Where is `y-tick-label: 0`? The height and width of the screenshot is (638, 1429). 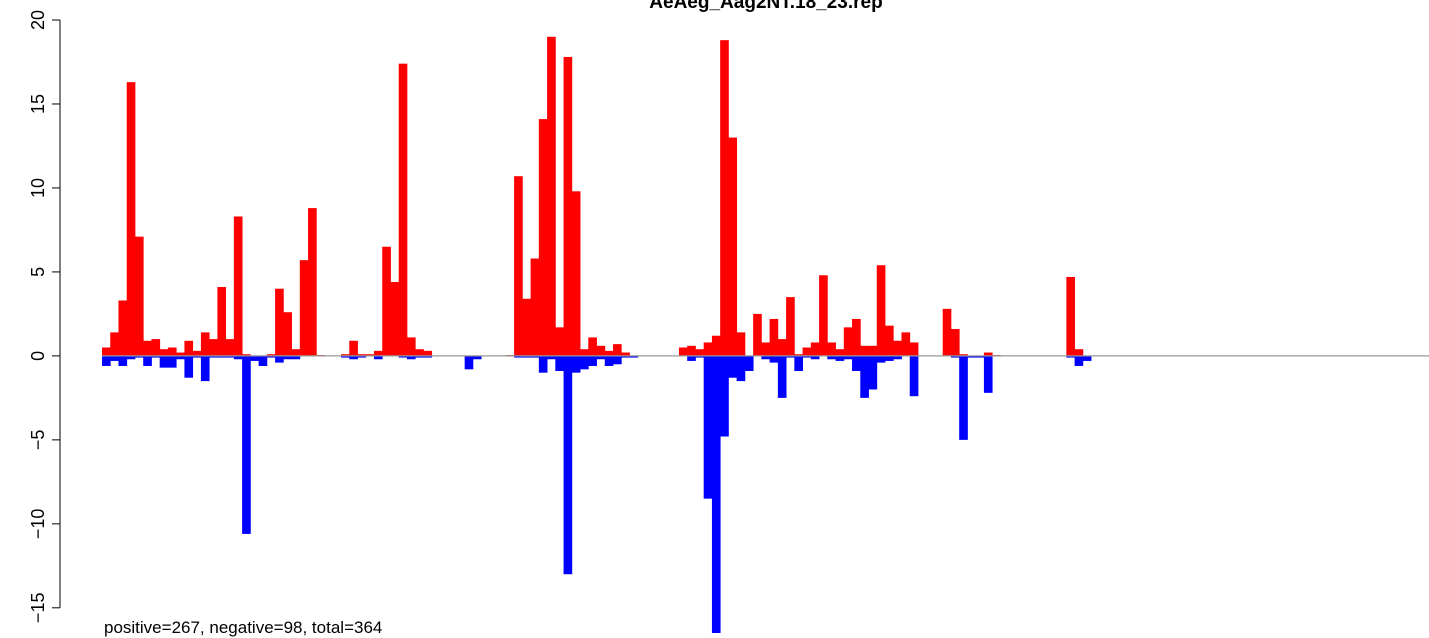 y-tick-label: 0 is located at coordinates (38, 356).